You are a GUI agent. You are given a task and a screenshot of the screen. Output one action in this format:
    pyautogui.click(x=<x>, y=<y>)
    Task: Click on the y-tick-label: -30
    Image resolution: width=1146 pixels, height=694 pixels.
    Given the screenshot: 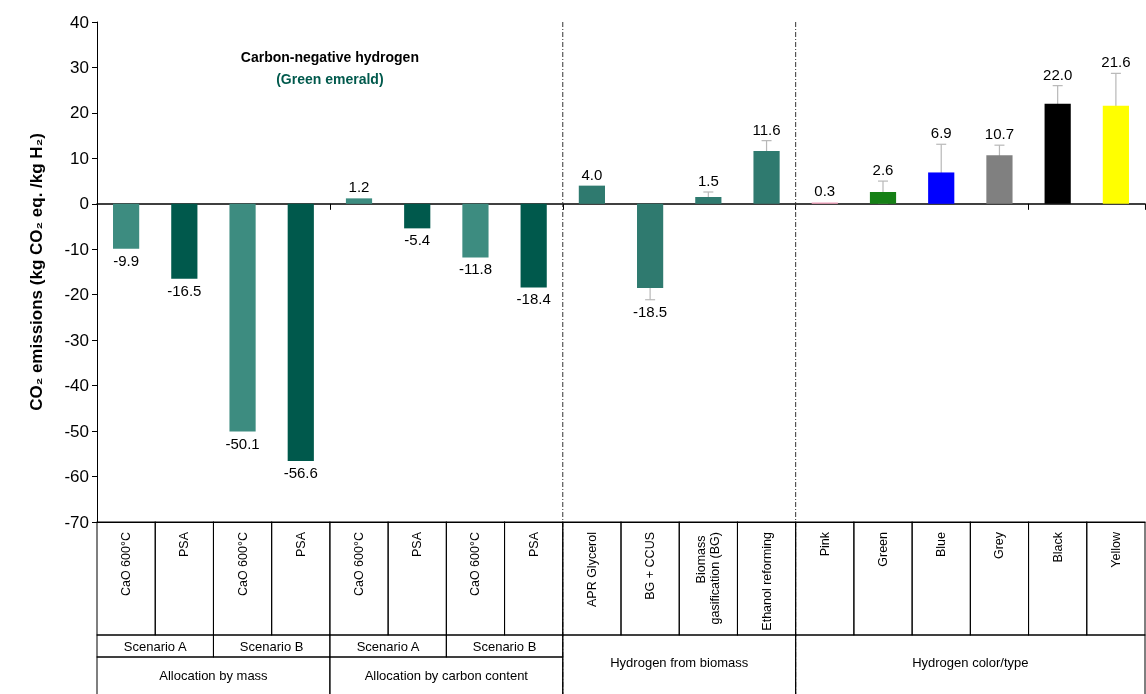 What is the action you would take?
    pyautogui.click(x=76, y=340)
    